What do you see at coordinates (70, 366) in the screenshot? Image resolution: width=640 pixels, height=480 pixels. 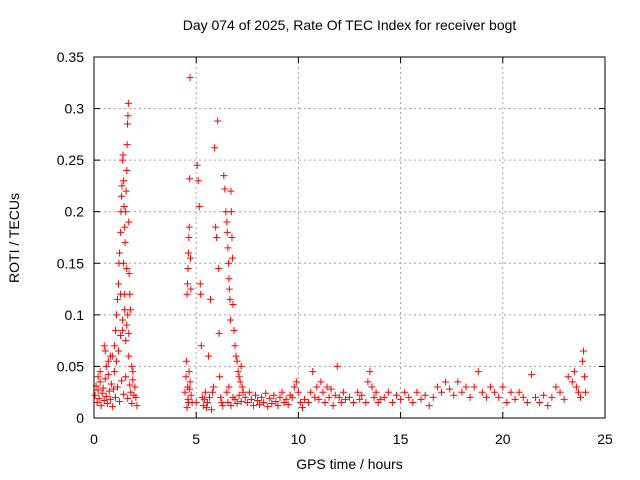 I see `y-tick-label: 0.05` at bounding box center [70, 366].